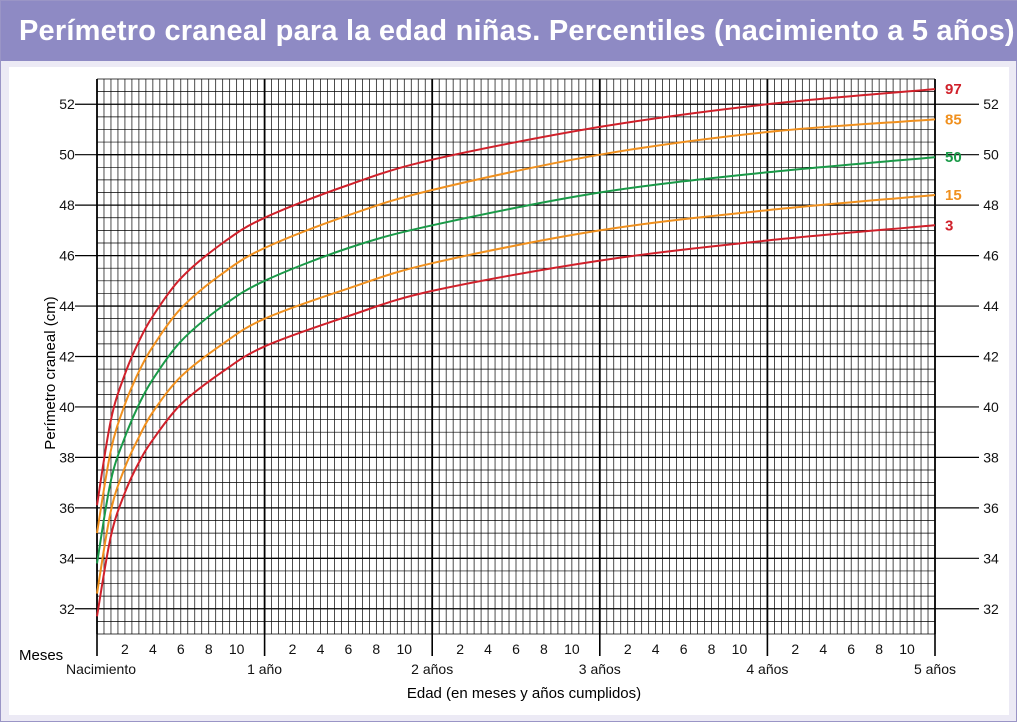  I want to click on y-tick-label-left: 32, so click(67, 609).